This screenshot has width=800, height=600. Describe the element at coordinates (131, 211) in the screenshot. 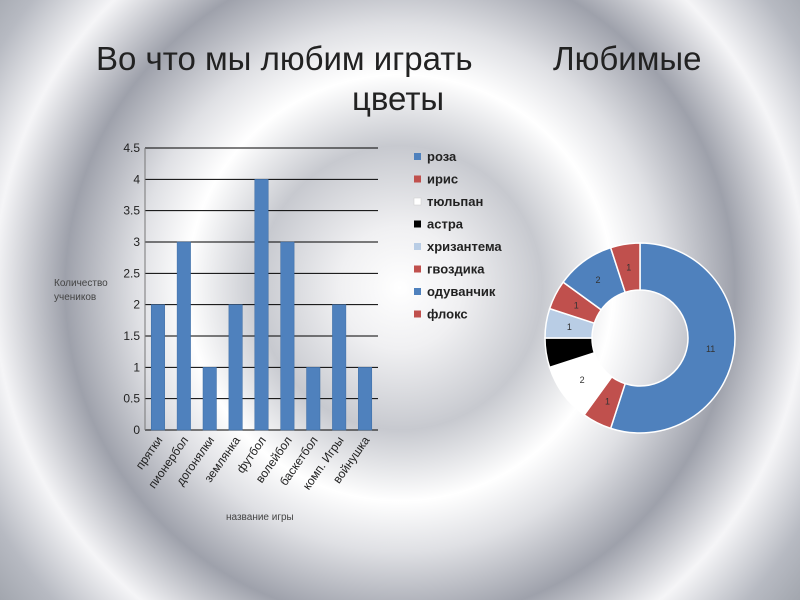

I see `y-tick-label: 3.5` at that location.